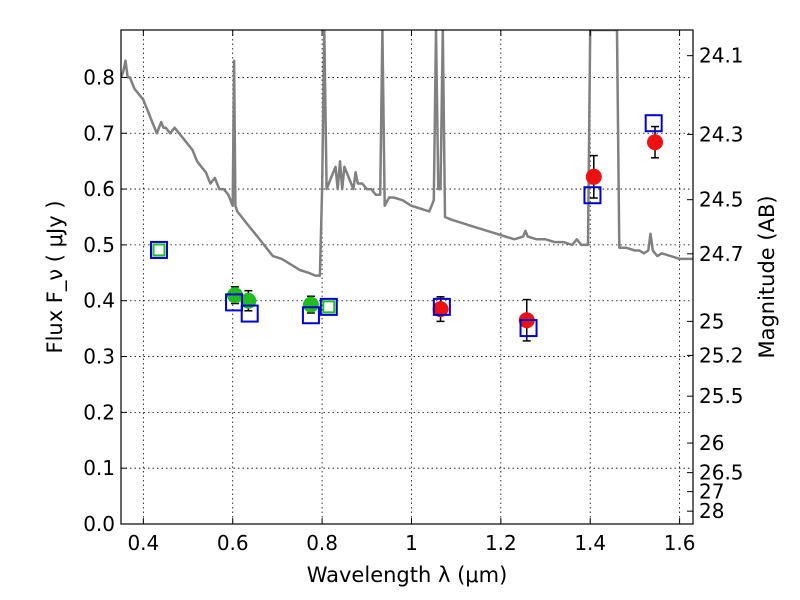 The width and height of the screenshot is (800, 600). Describe the element at coordinates (721, 56) in the screenshot. I see `right-tick-label: 24.1` at that location.